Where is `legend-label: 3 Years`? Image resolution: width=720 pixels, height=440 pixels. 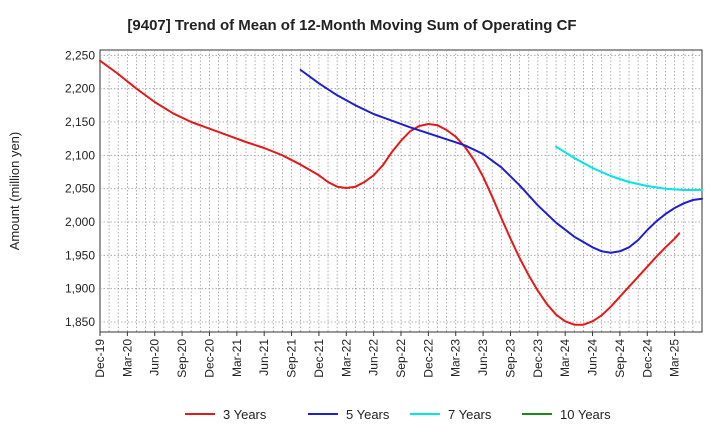
legend-label: 3 Years is located at coordinates (245, 414).